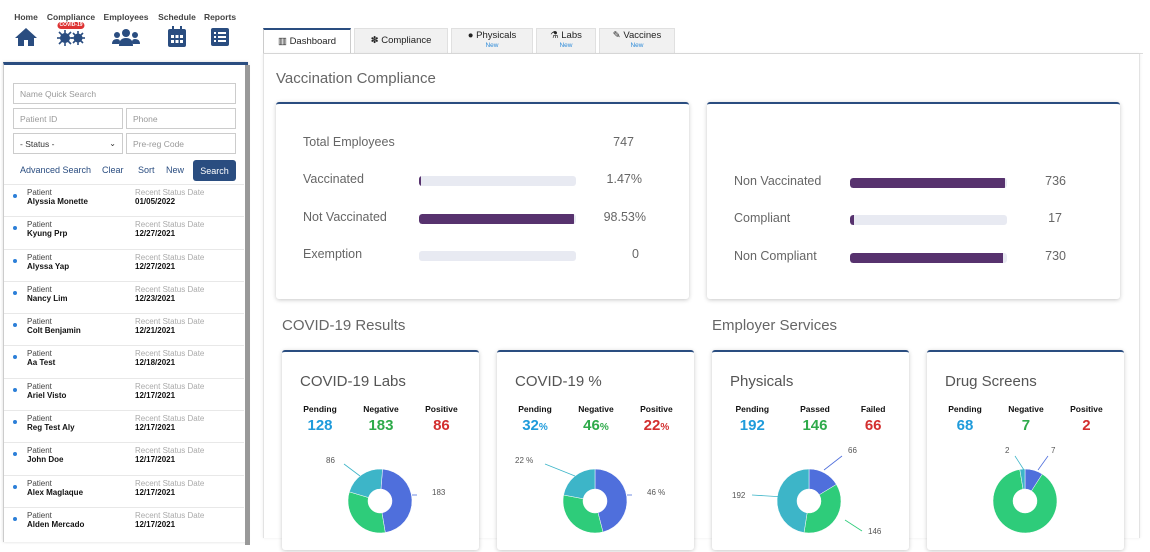 This screenshot has height=552, width=1150. Describe the element at coordinates (41, 363) in the screenshot. I see `patient-name: Aa Test` at that location.